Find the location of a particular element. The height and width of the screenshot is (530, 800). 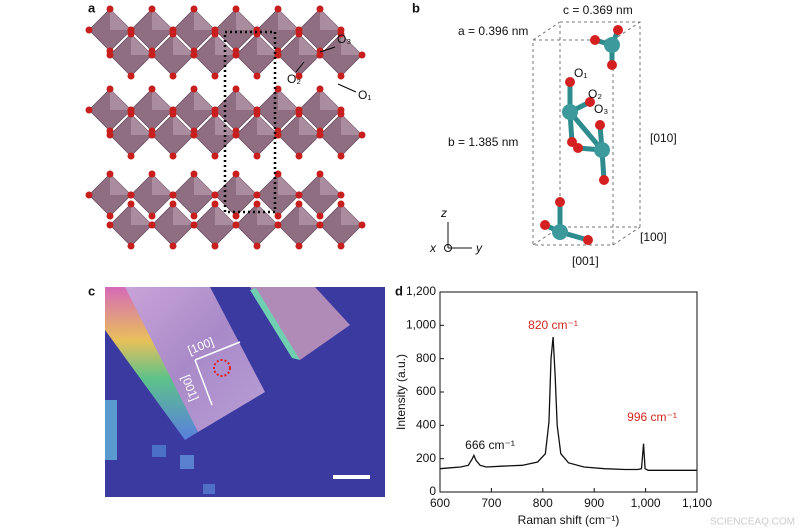

x-axis-label: Raman shift (cm⁻¹) is located at coordinates (569, 520).